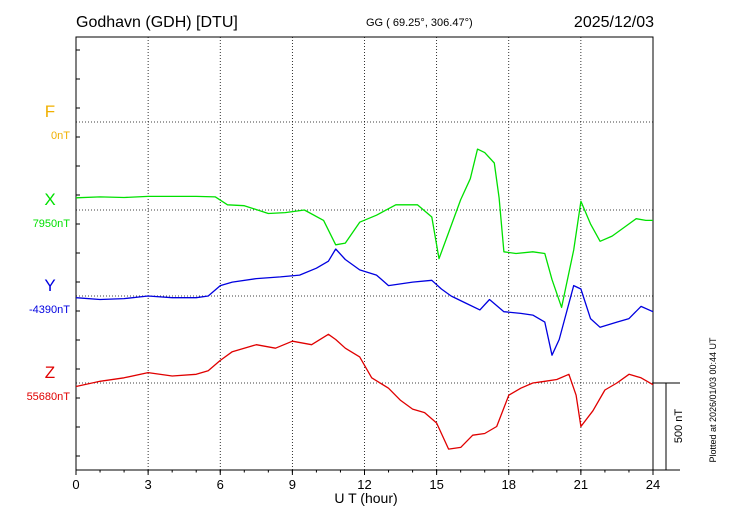 Image resolution: width=730 pixels, height=520 pixels. What do you see at coordinates (50, 372) in the screenshot?
I see `series-name-Z: Z` at bounding box center [50, 372].